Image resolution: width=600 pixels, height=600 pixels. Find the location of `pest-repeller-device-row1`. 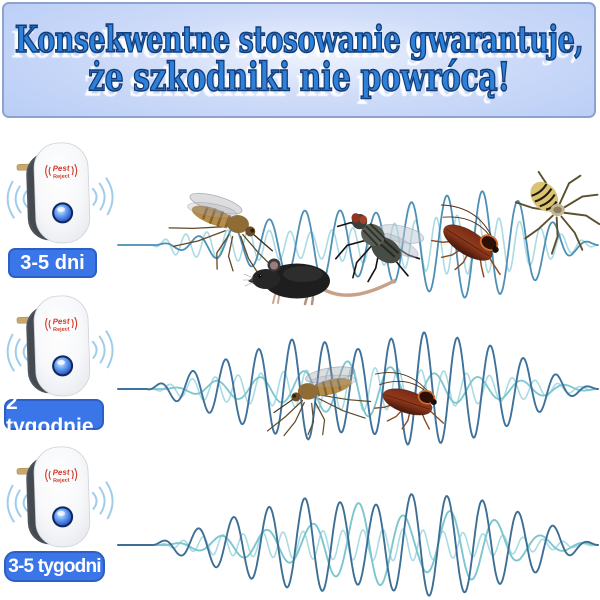

pest-repeller-device-row1 is located at coordinates (60, 193).